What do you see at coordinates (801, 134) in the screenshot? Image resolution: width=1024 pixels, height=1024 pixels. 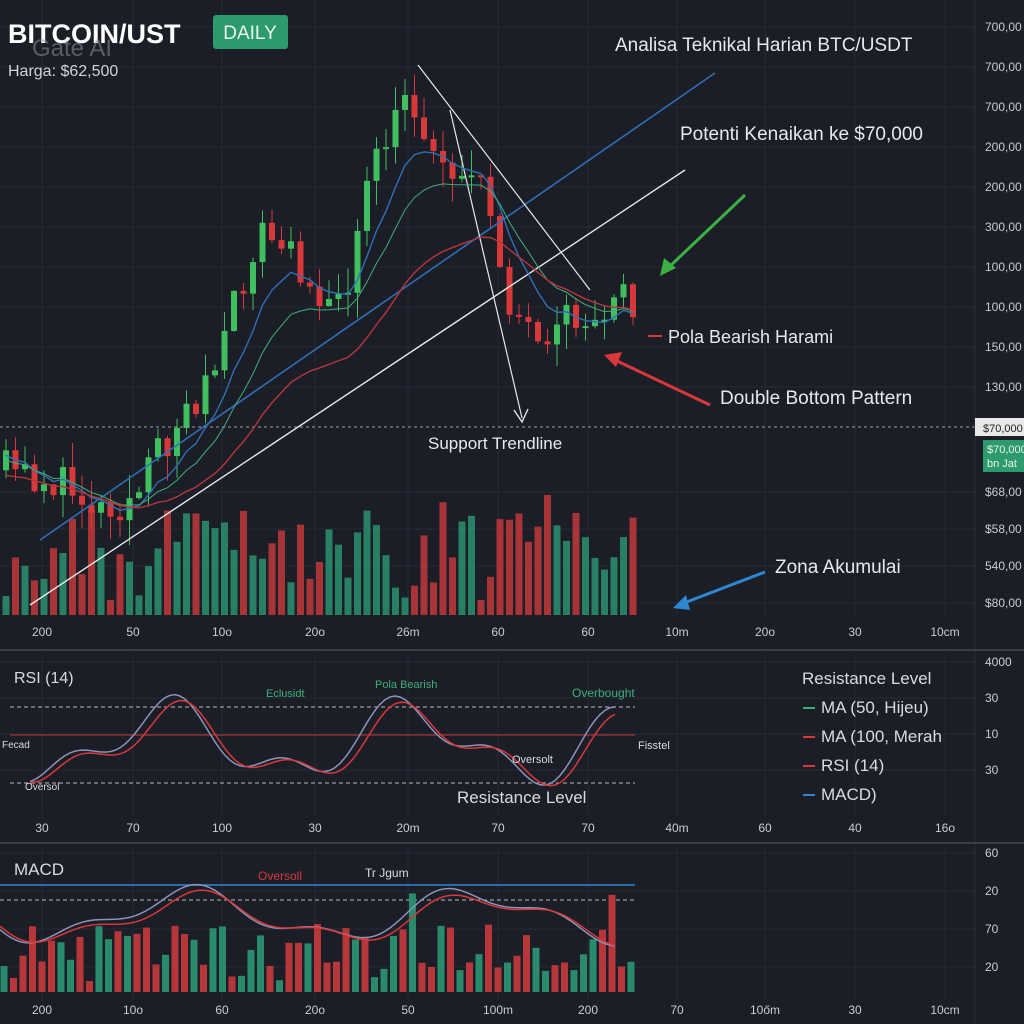 I see `annotation: Potenti Kenaikan ke $70,000` at bounding box center [801, 134].